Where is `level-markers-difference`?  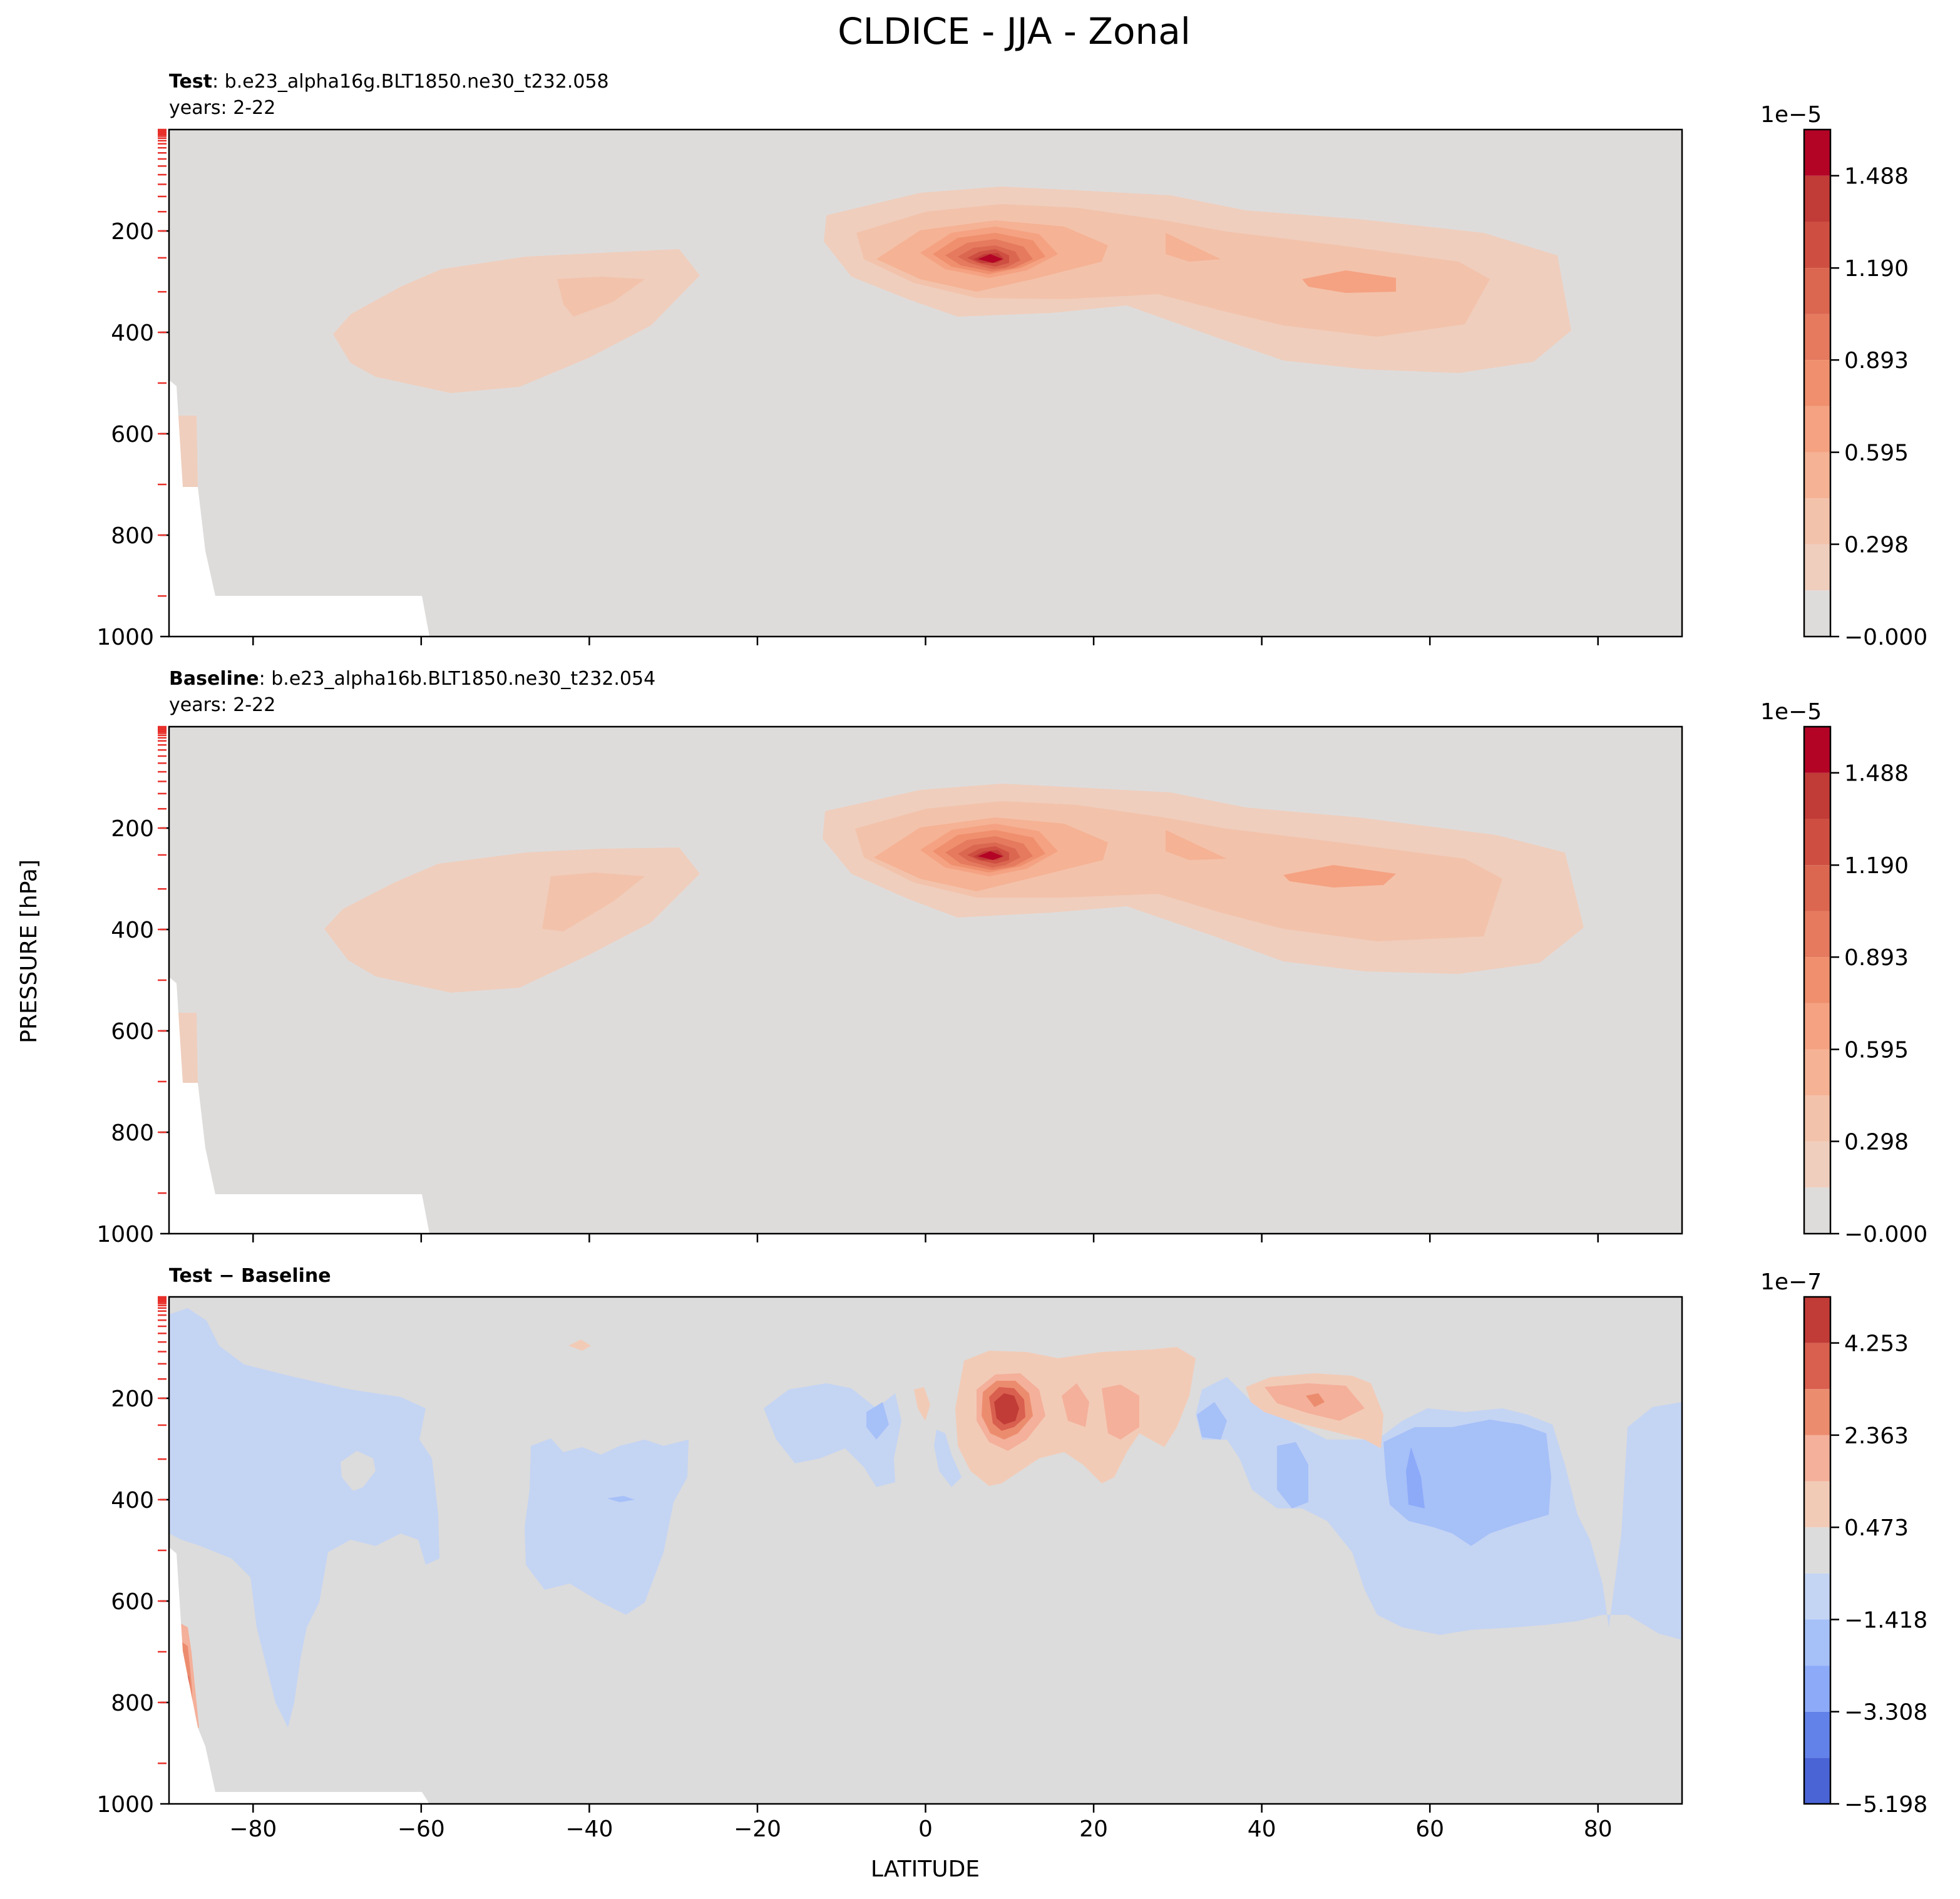
level-markers-difference is located at coordinates (162, 1530).